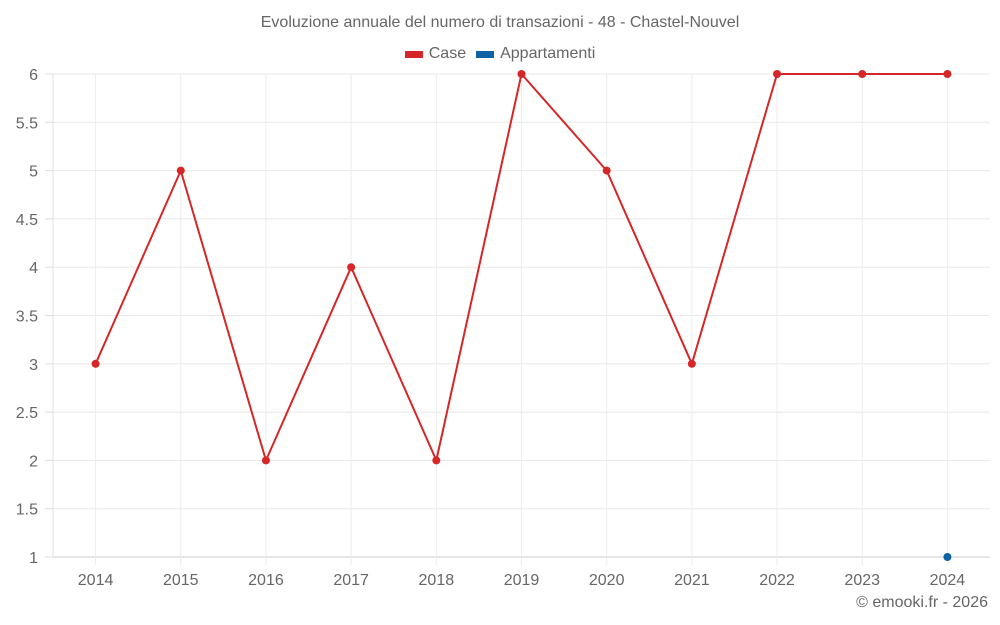  What do you see at coordinates (437, 580) in the screenshot?
I see `x-tick-label: 2018` at bounding box center [437, 580].